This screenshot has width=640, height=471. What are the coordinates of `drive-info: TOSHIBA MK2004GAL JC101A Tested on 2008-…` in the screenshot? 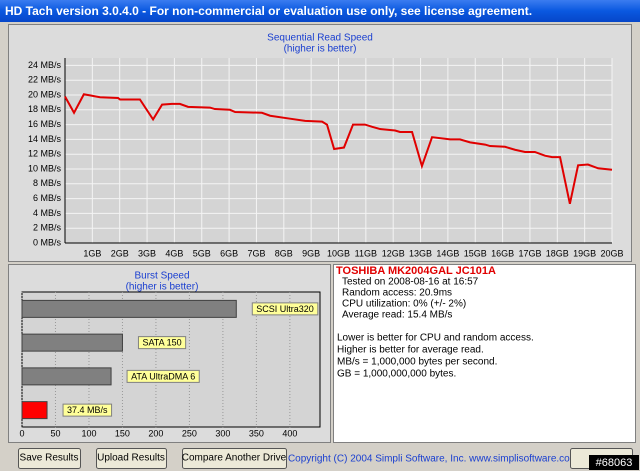 It's located at (435, 322).